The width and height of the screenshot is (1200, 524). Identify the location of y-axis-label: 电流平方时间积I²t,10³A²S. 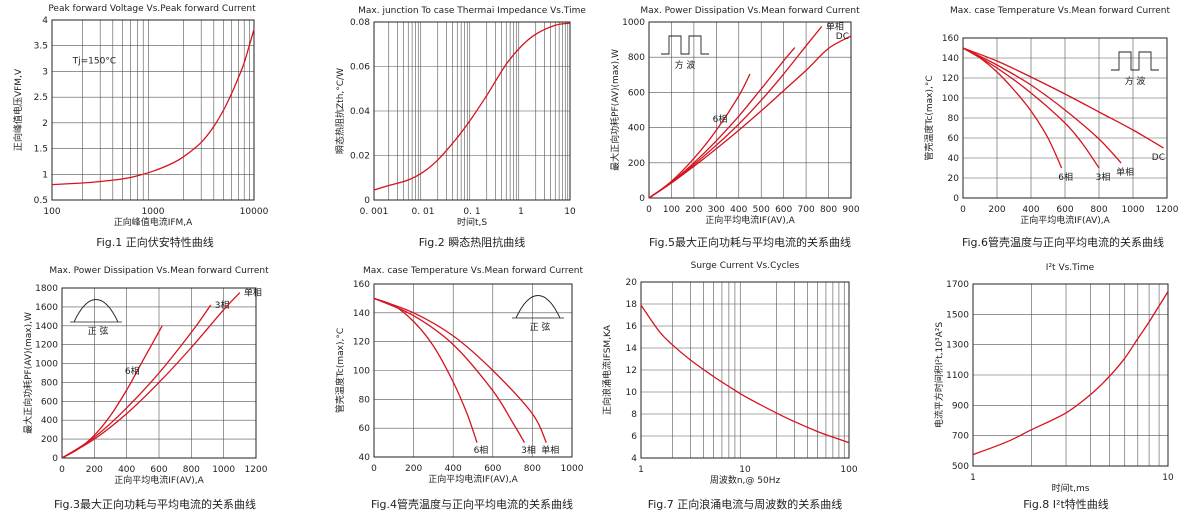
(939, 375).